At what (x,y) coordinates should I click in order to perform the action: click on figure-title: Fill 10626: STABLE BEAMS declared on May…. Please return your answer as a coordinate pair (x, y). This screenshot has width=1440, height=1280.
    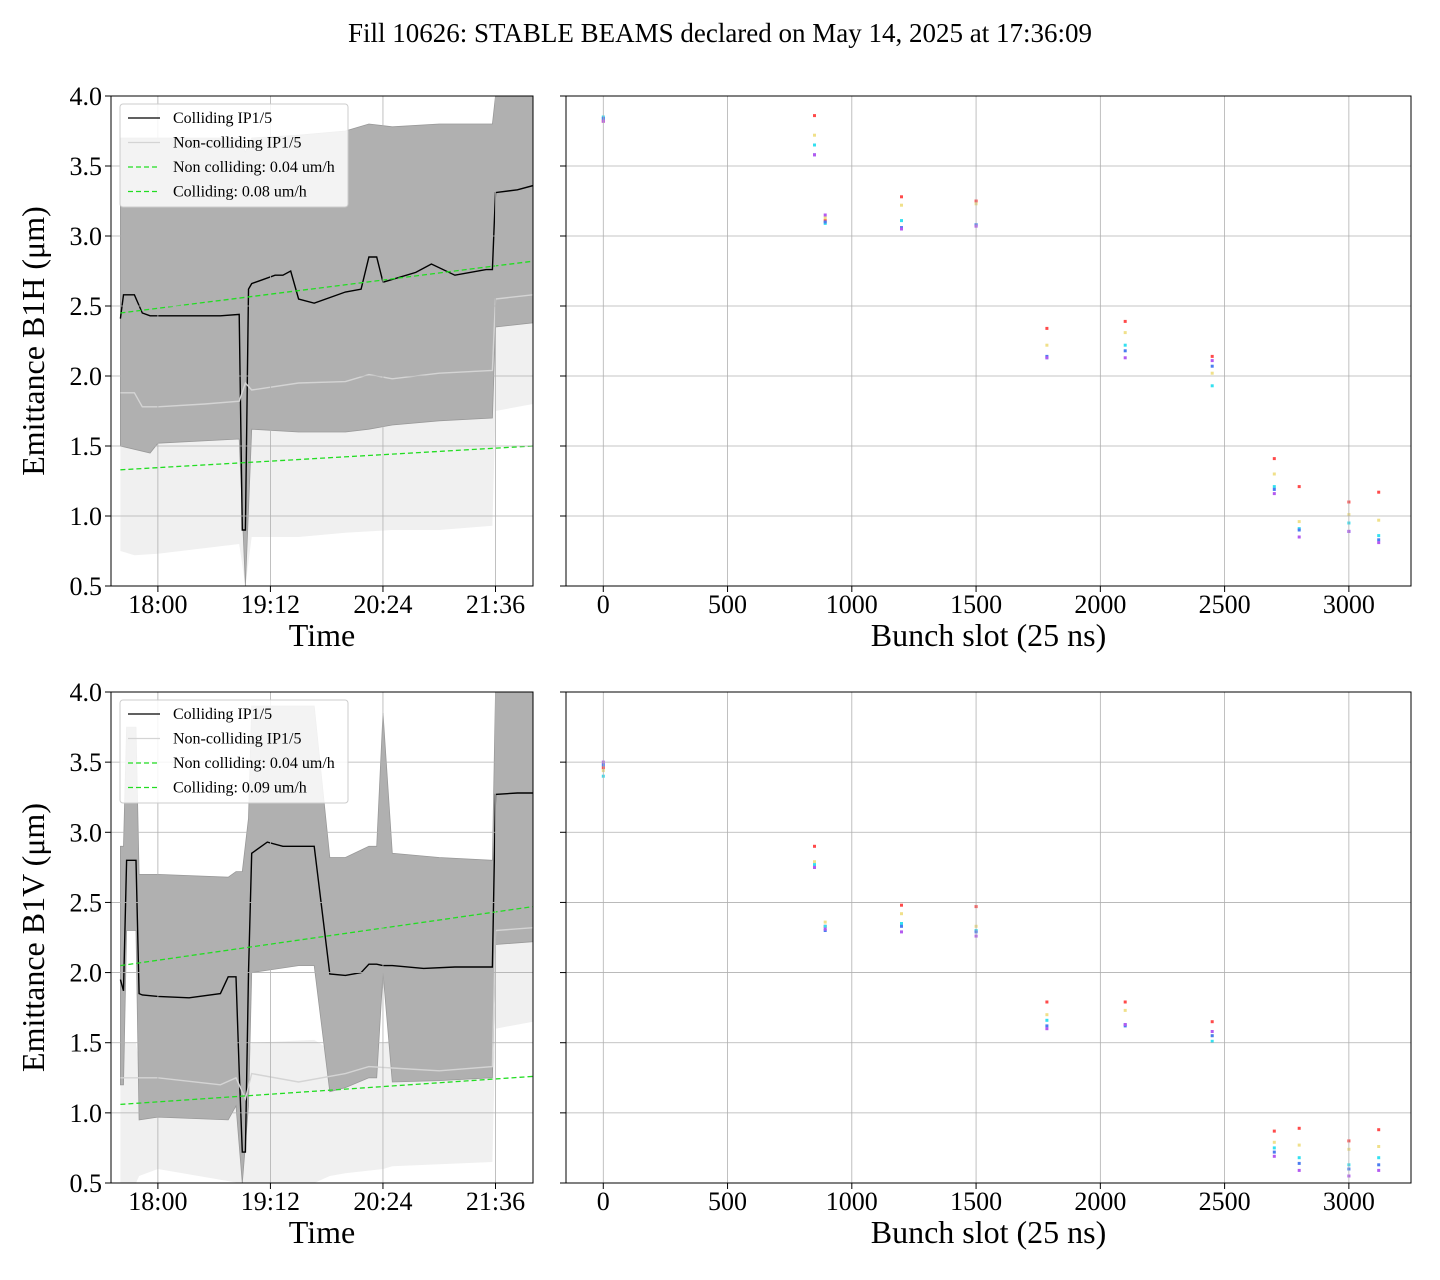
    Looking at the image, I should click on (720, 33).